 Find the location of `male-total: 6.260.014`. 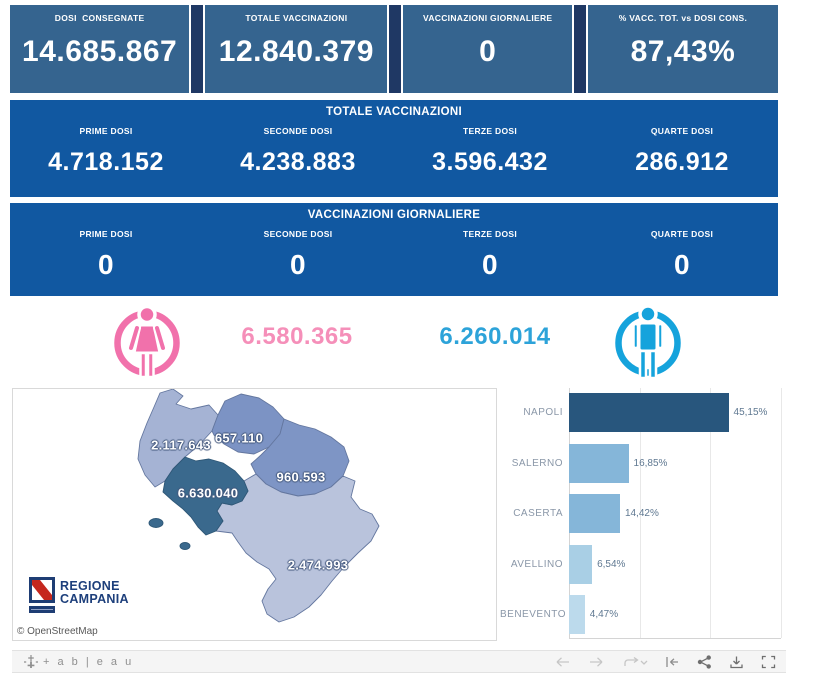

male-total: 6.260.014 is located at coordinates (495, 336).